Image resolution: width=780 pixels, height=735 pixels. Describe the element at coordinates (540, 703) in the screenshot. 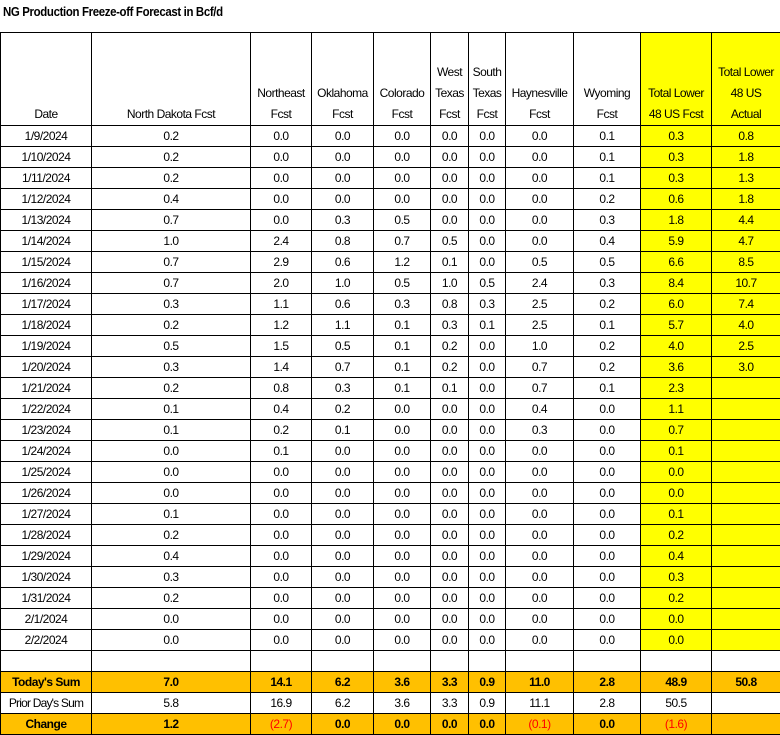

I see `summary-value: 11.1` at that location.